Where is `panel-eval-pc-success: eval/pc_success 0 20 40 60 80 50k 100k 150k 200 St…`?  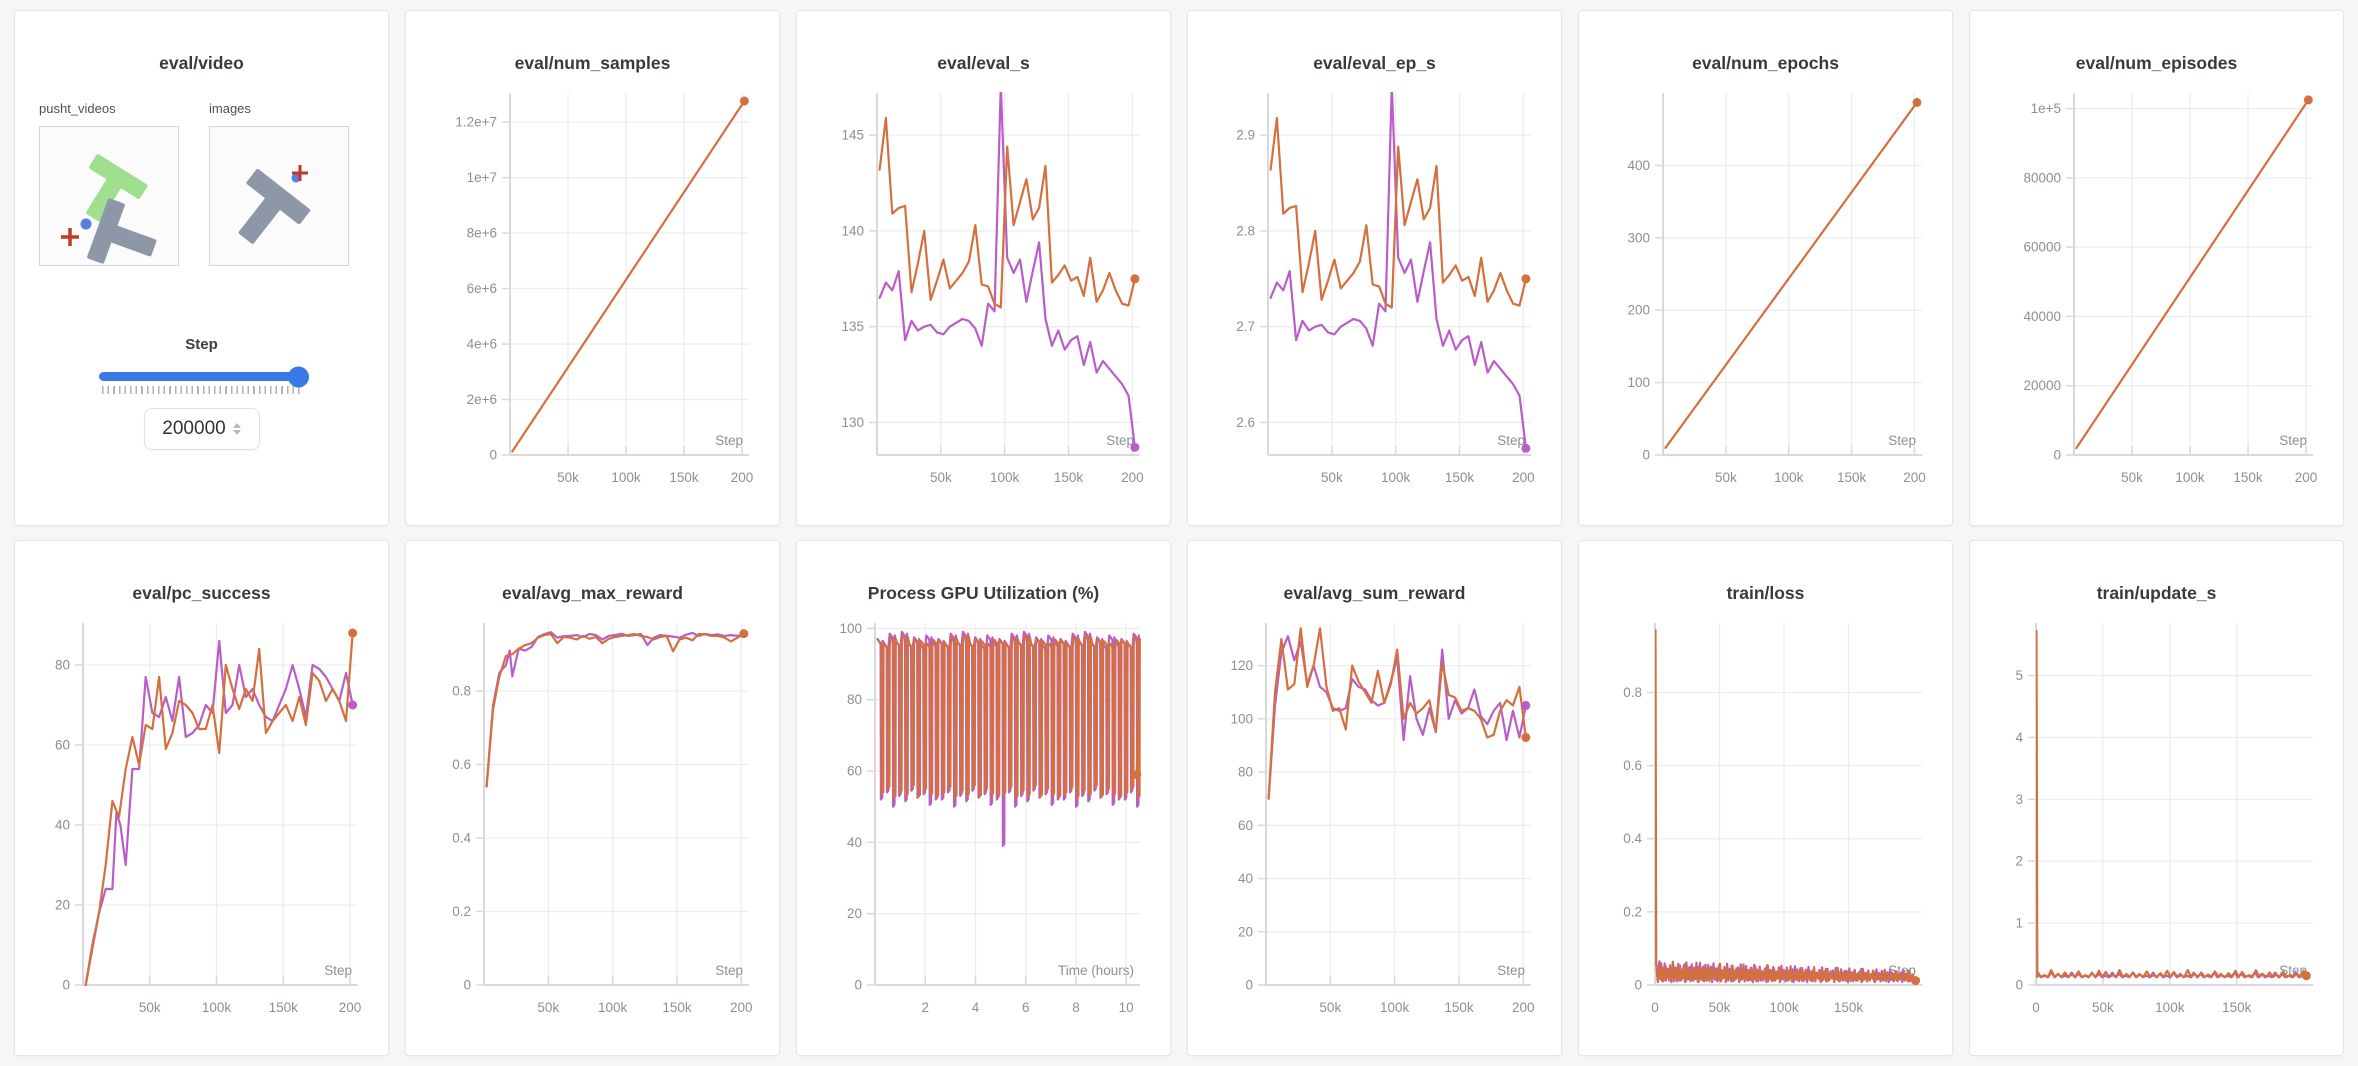
panel-eval-pc-success: eval/pc_success 0 20 40 60 80 50k 100k 150k 200 St… is located at coordinates (201, 798).